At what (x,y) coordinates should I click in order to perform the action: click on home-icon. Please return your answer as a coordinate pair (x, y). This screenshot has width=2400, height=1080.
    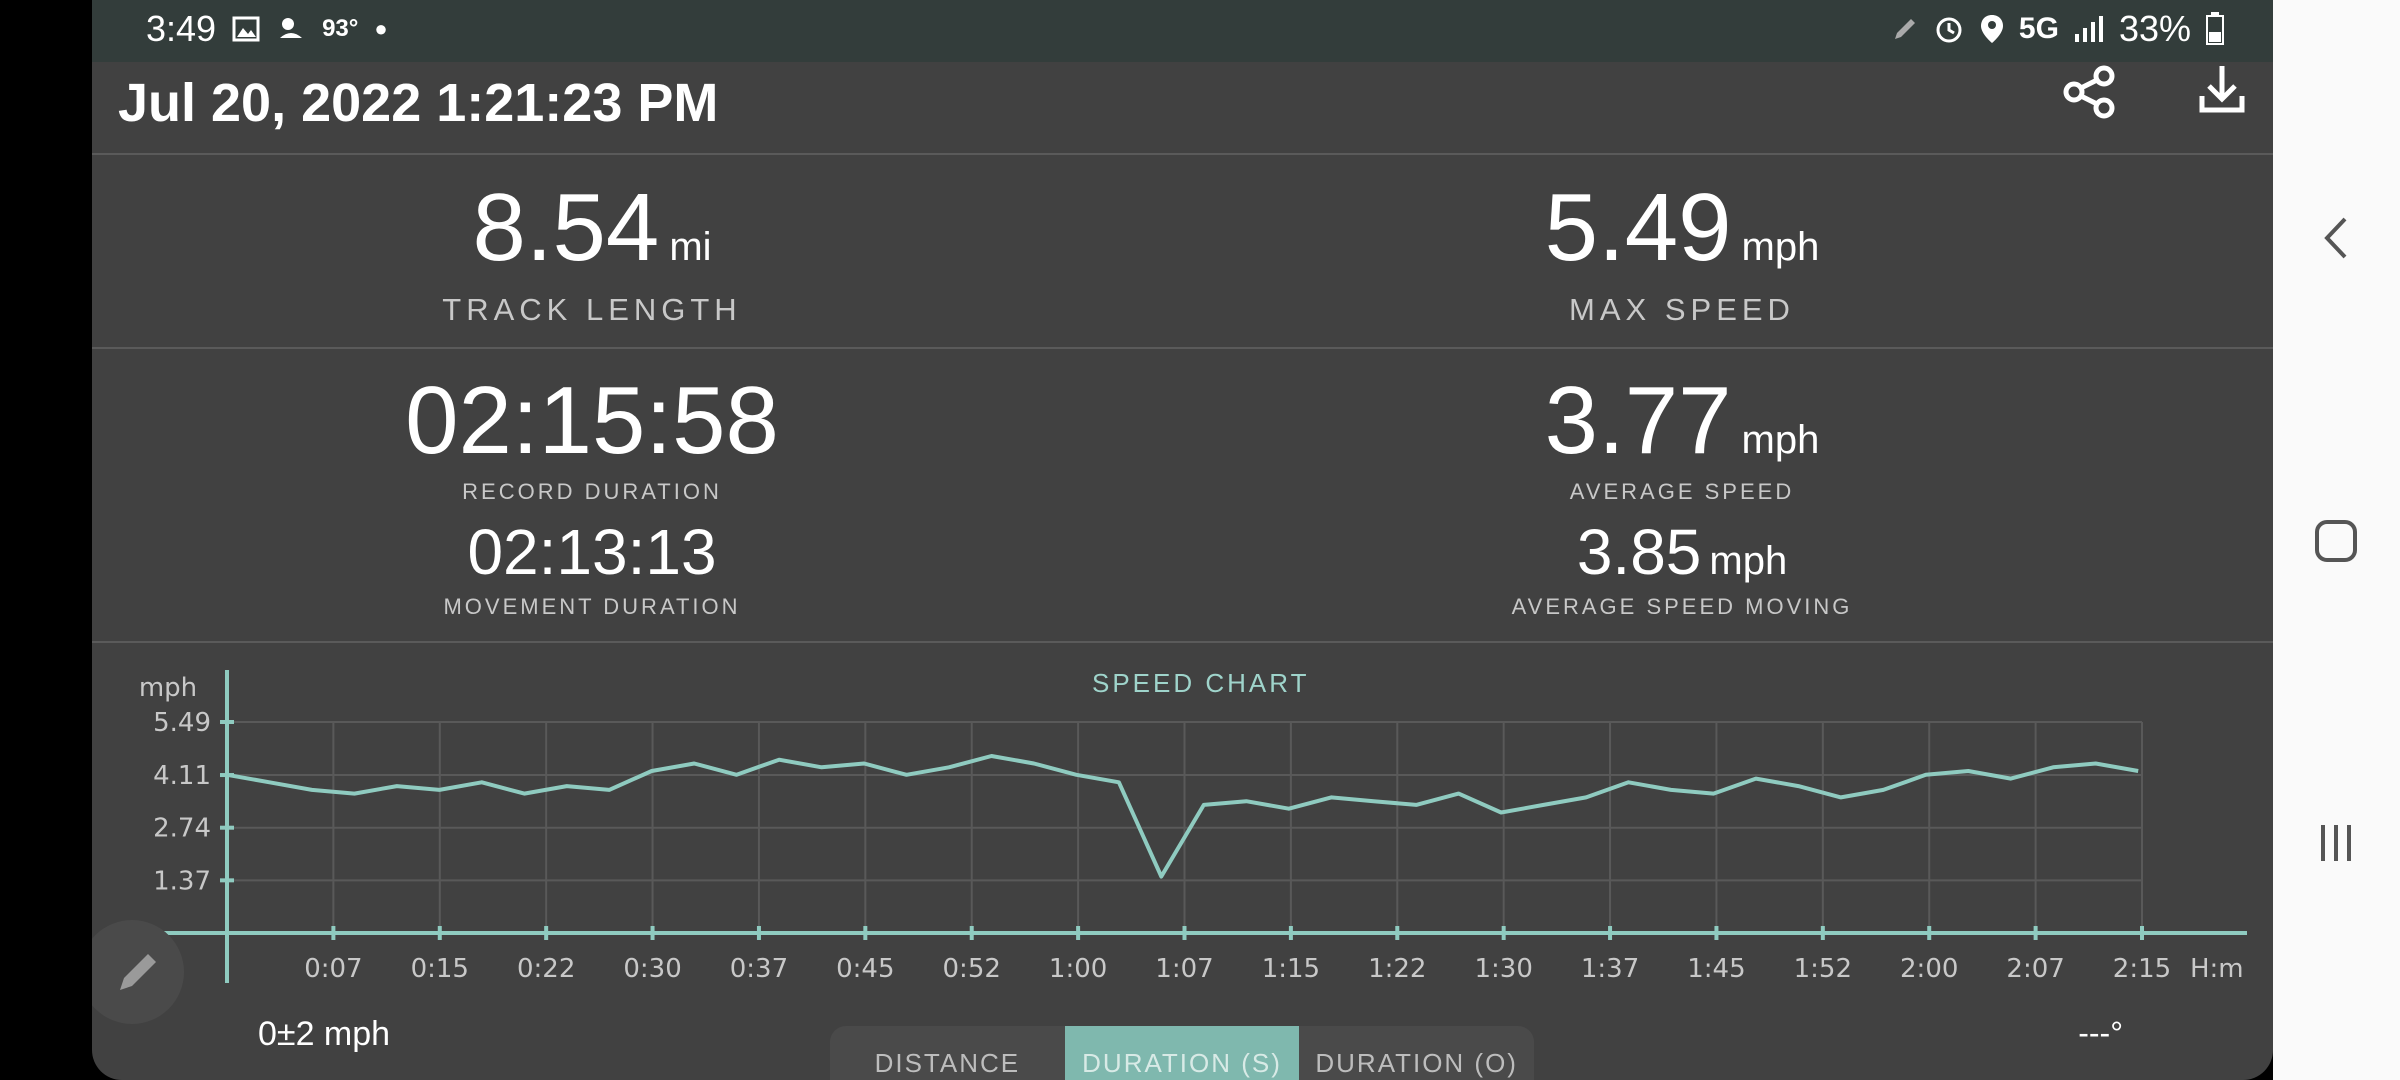
    Looking at the image, I should click on (2336, 541).